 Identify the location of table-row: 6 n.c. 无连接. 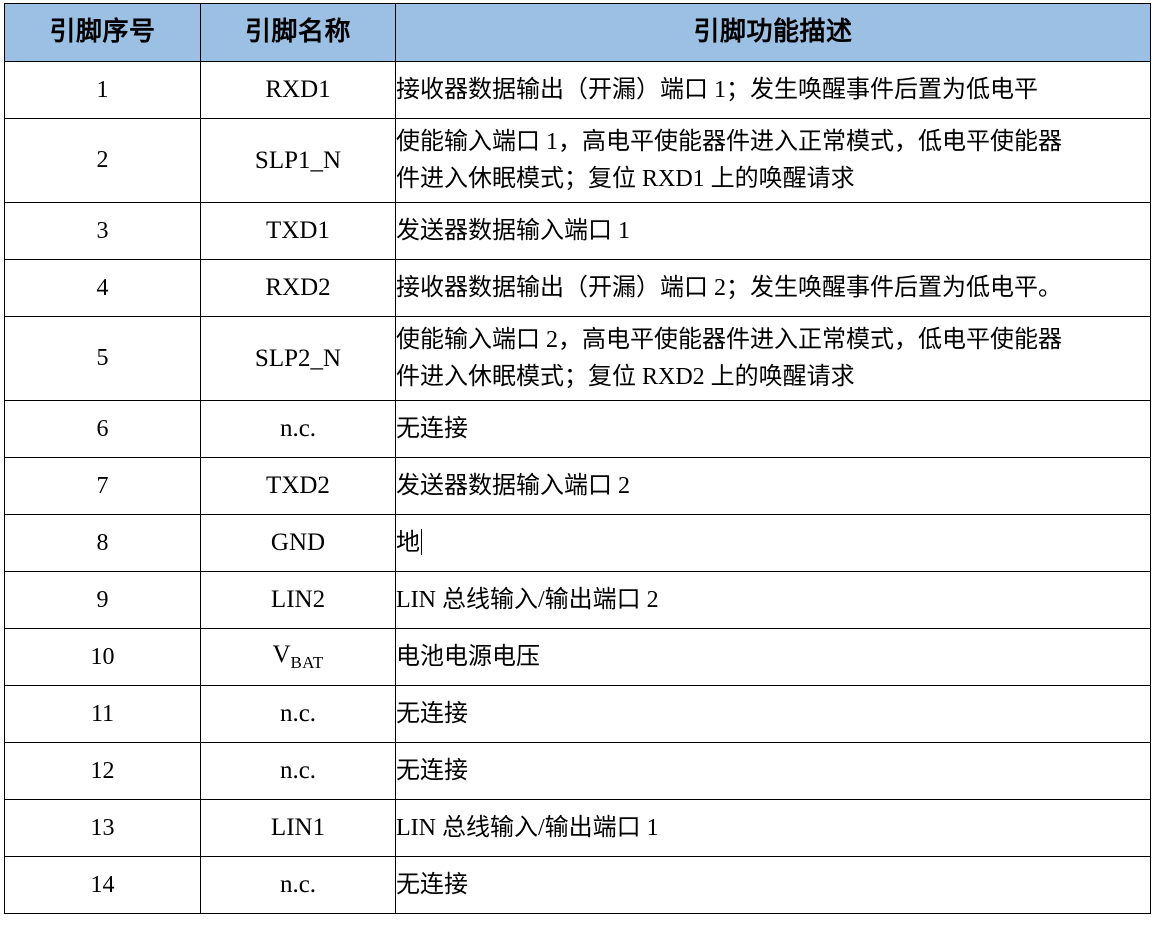
(577, 429).